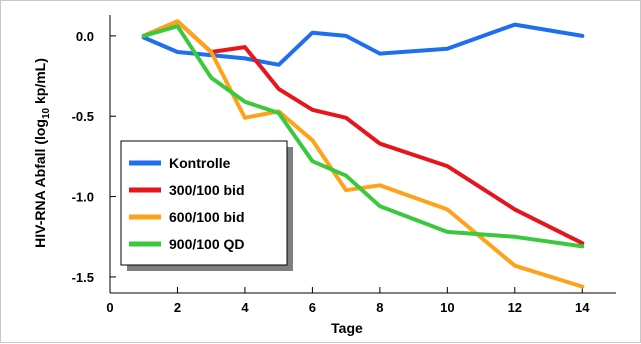 This screenshot has width=641, height=344. I want to click on x-tick-label: 12, so click(515, 307).